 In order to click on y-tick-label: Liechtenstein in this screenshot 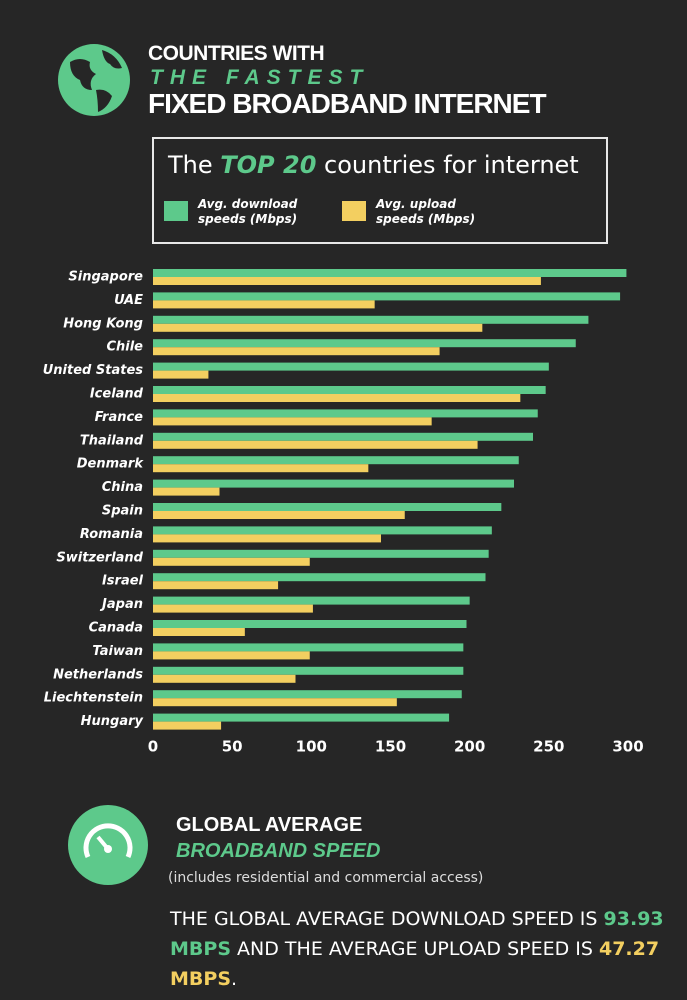, I will do `click(93, 698)`.